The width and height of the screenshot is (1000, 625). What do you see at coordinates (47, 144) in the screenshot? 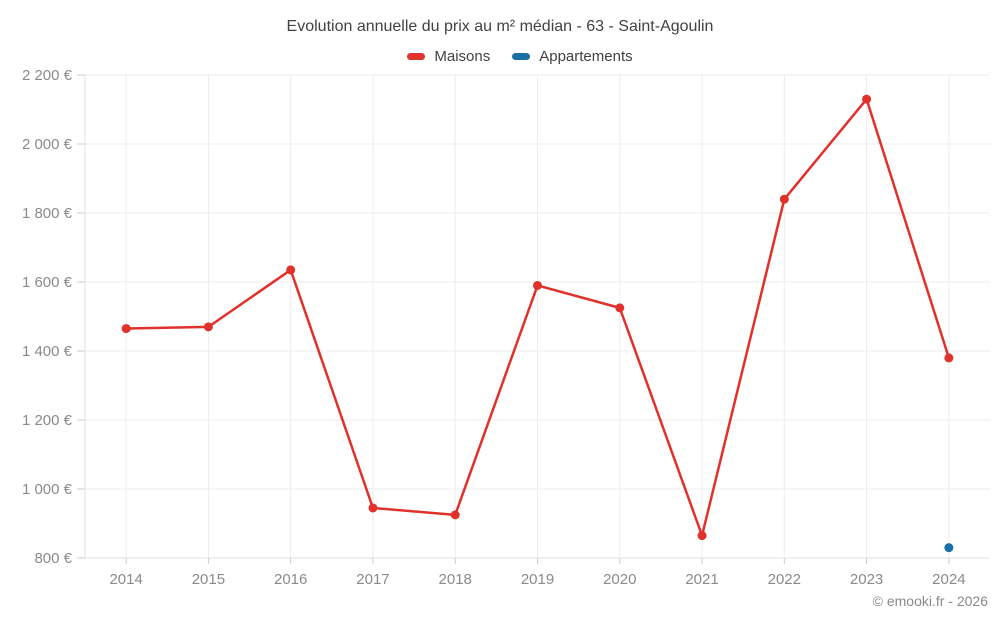
I see `svg-text: 2 000 €` at bounding box center [47, 144].